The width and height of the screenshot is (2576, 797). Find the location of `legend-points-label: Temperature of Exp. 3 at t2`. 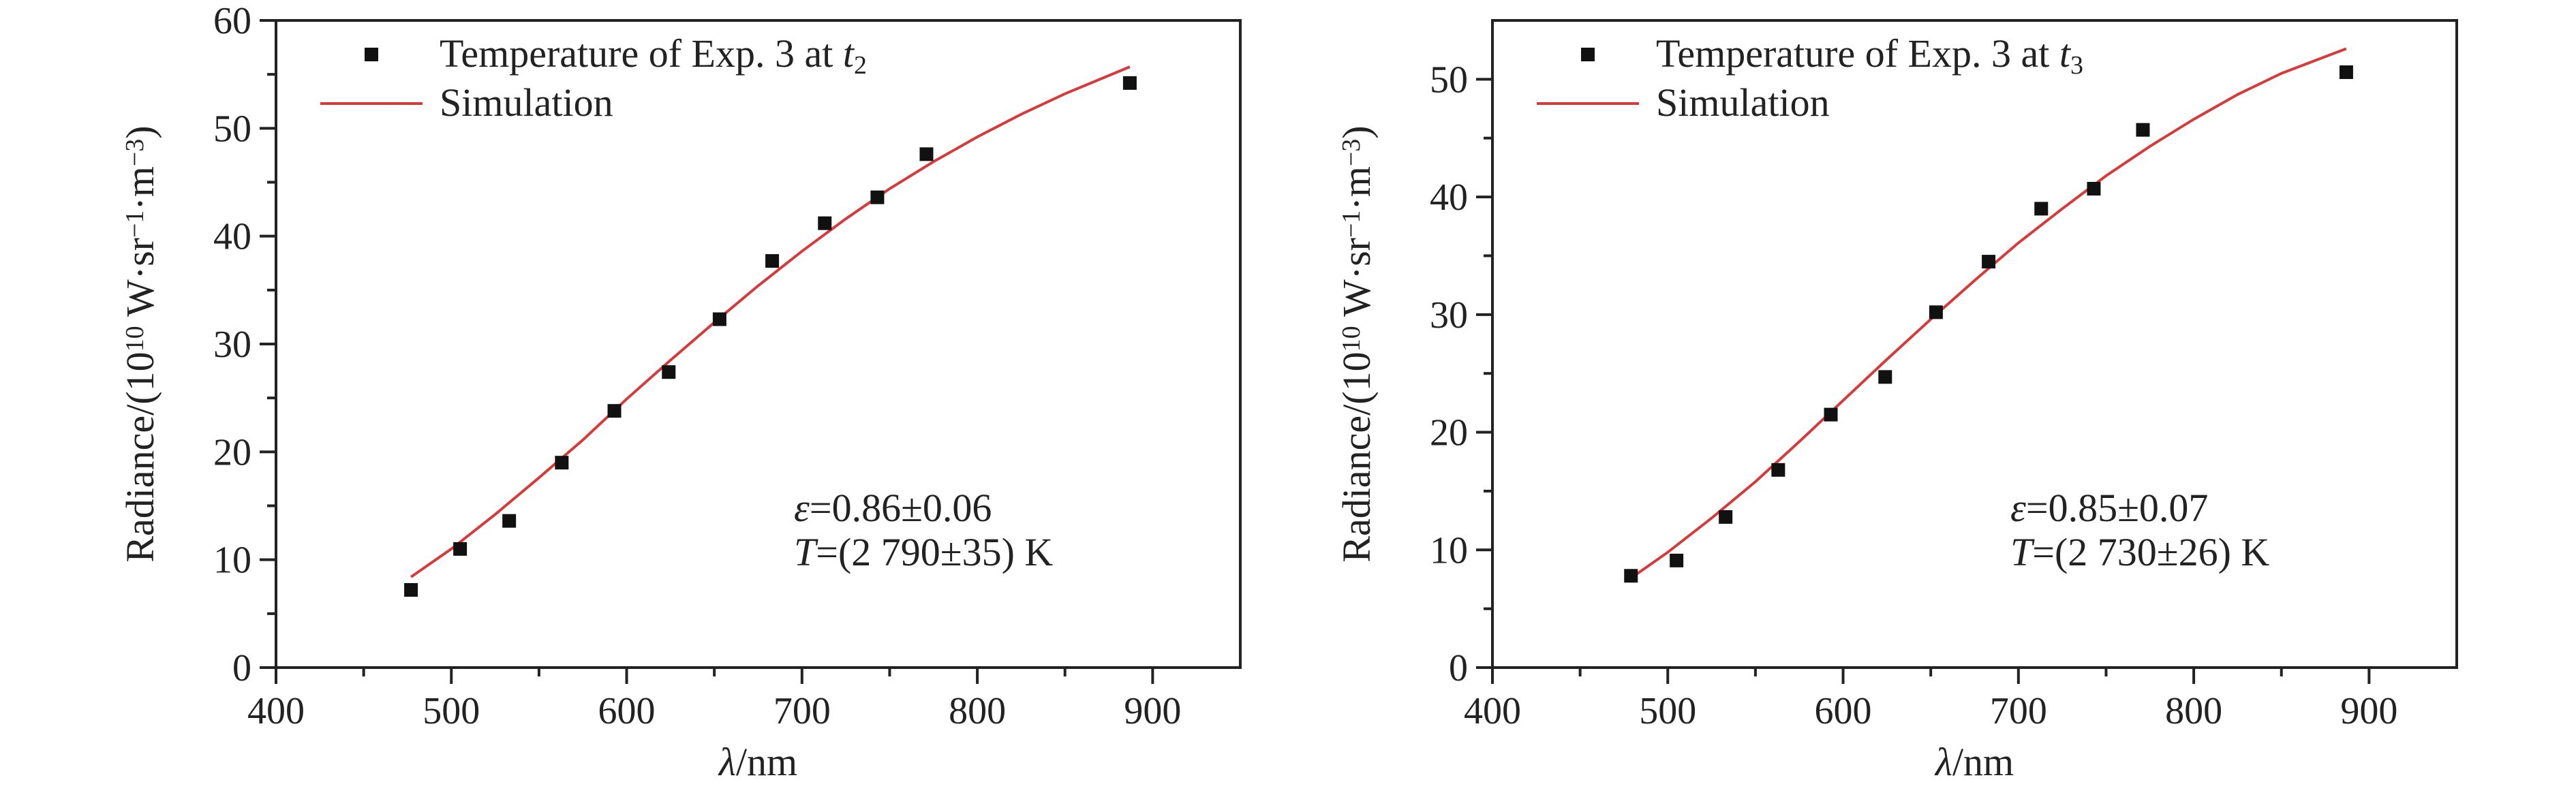

legend-points-label: Temperature of Exp. 3 at t2 is located at coordinates (653, 55).